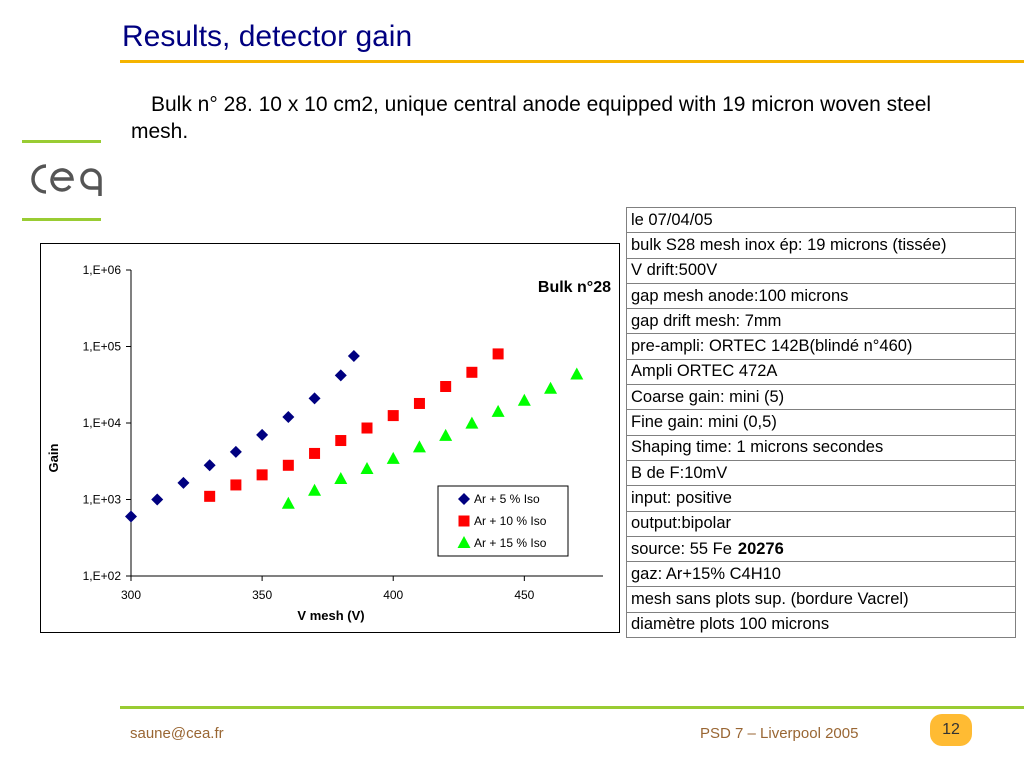 This screenshot has height=768, width=1024. Describe the element at coordinates (177, 733) in the screenshot. I see `footer-email: saune@cea.fr` at that location.